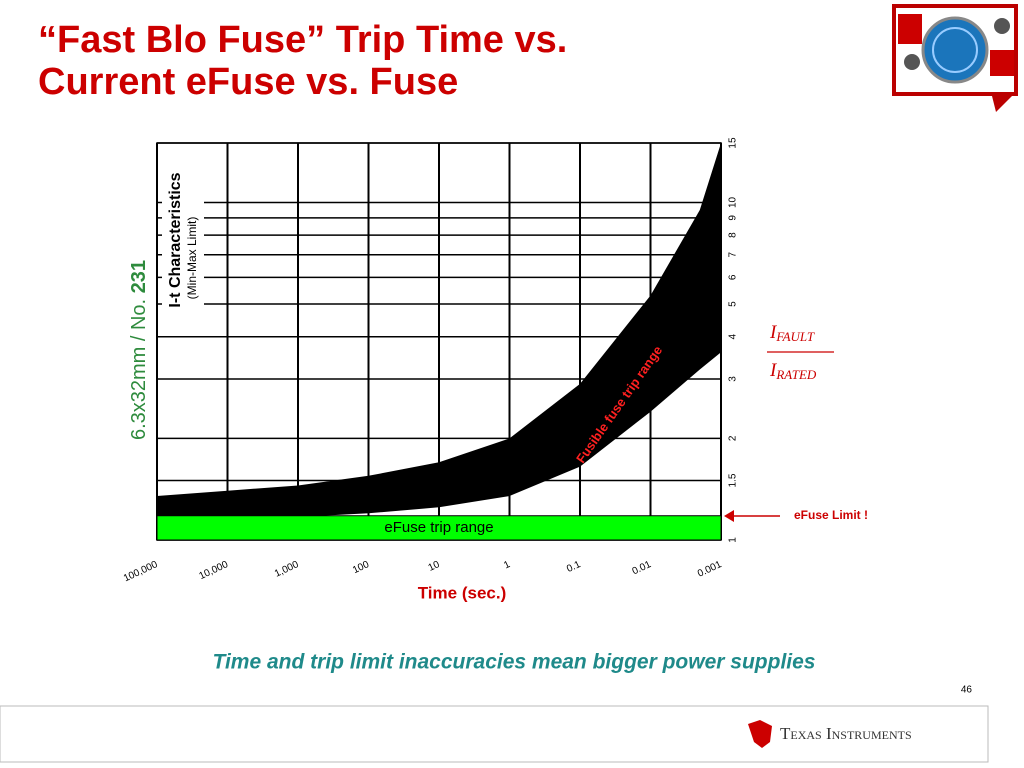 The image size is (1024, 768). Describe the element at coordinates (733, 218) in the screenshot. I see `y-tick-label: 9` at that location.